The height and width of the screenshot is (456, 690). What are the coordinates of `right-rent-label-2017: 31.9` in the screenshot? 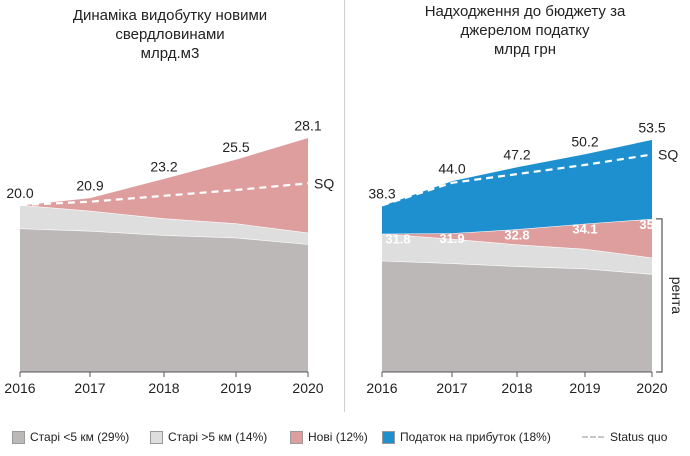 It's located at (451, 238).